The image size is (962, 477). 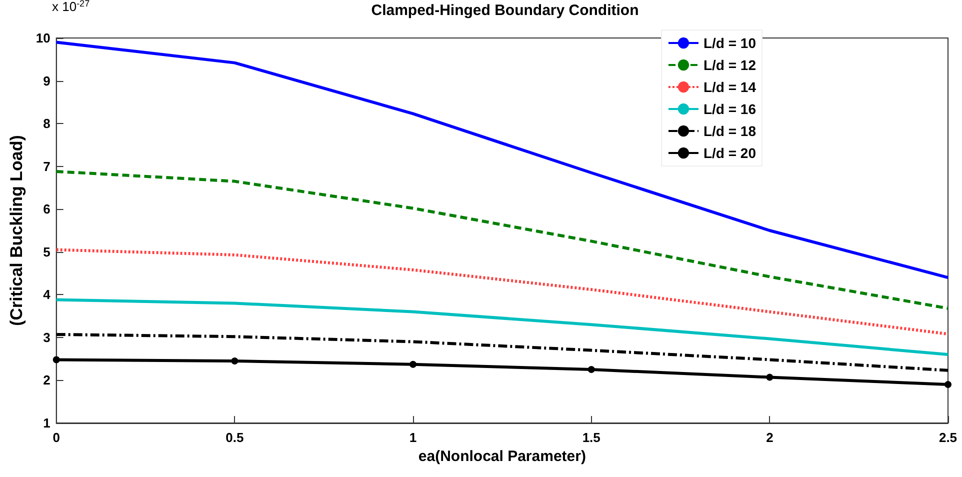 I want to click on legend-label: L/d = 18, so click(x=729, y=131).